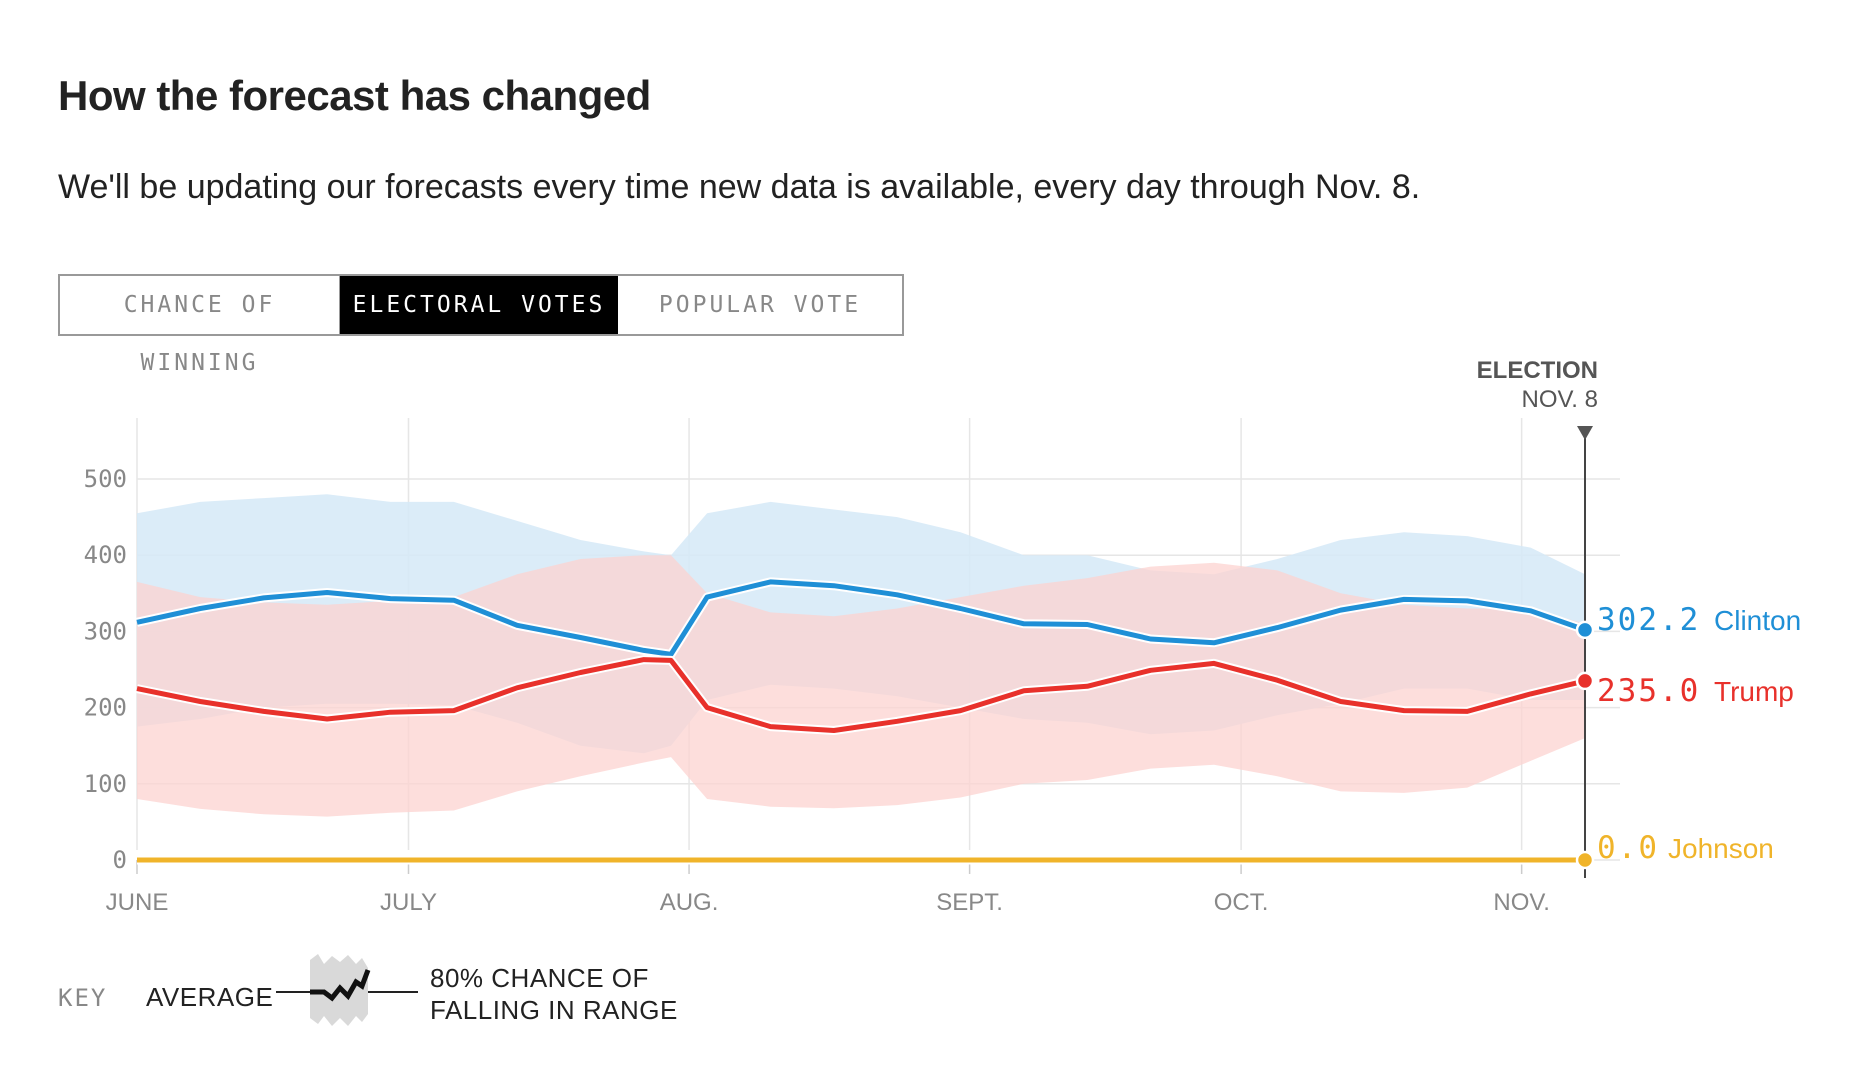 This screenshot has height=1092, width=1876. I want to click on x-tick-label: SEPT., so click(969, 902).